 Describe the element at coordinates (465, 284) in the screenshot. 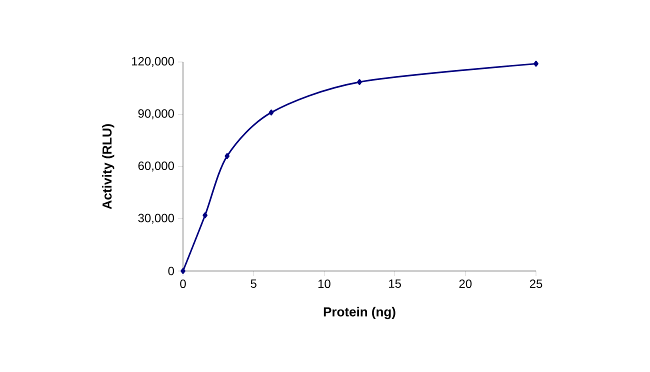

I see `x-tick-label: 20` at that location.